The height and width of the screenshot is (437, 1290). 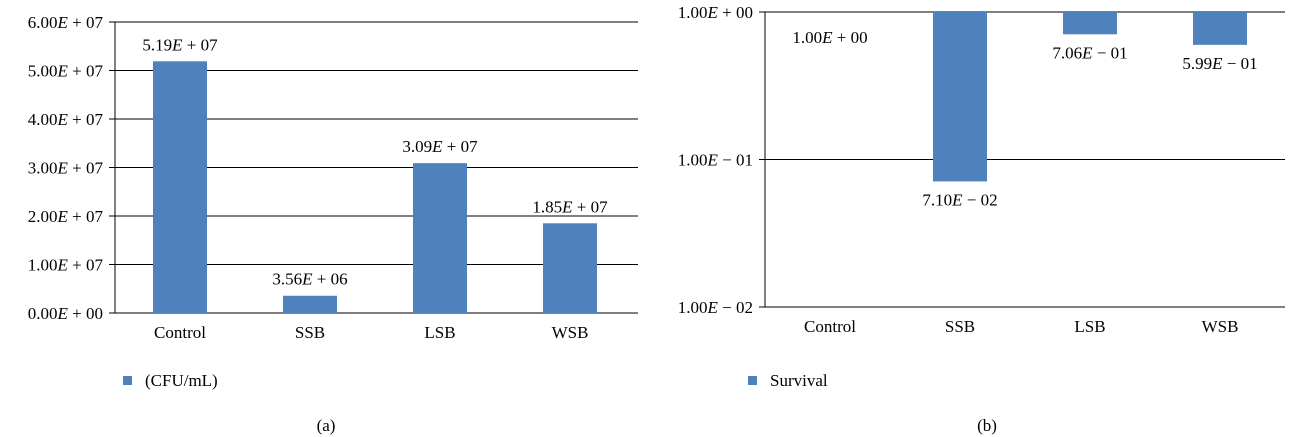 I want to click on y-tick-label: 4.00E + 07, so click(x=66, y=119).